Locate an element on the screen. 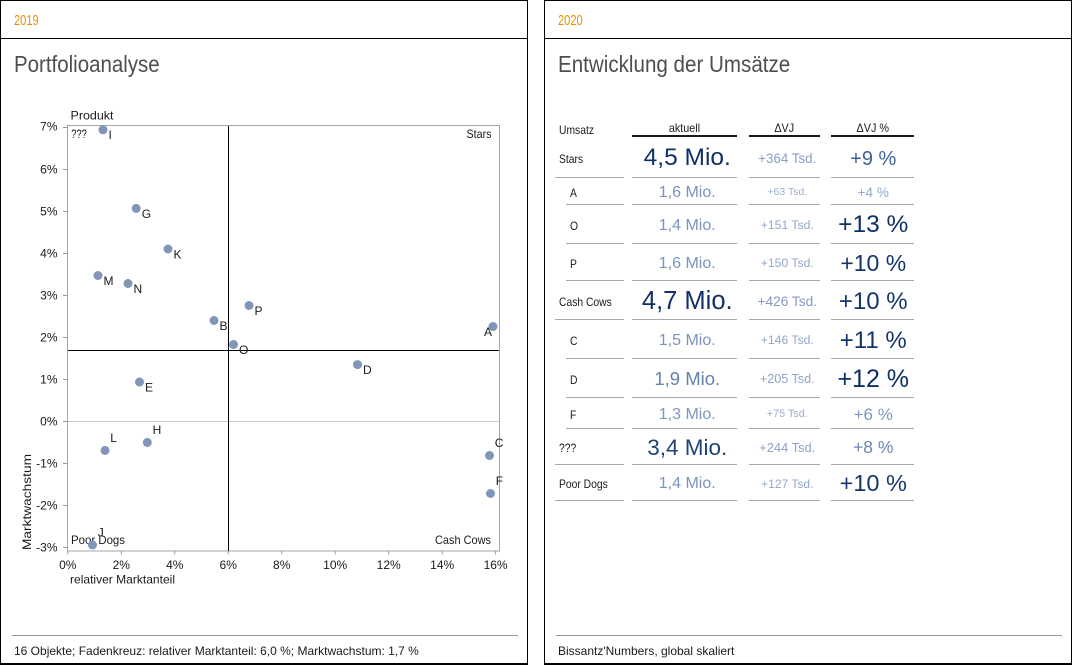 The height and width of the screenshot is (665, 1072). svg-text: Stars is located at coordinates (479, 134).